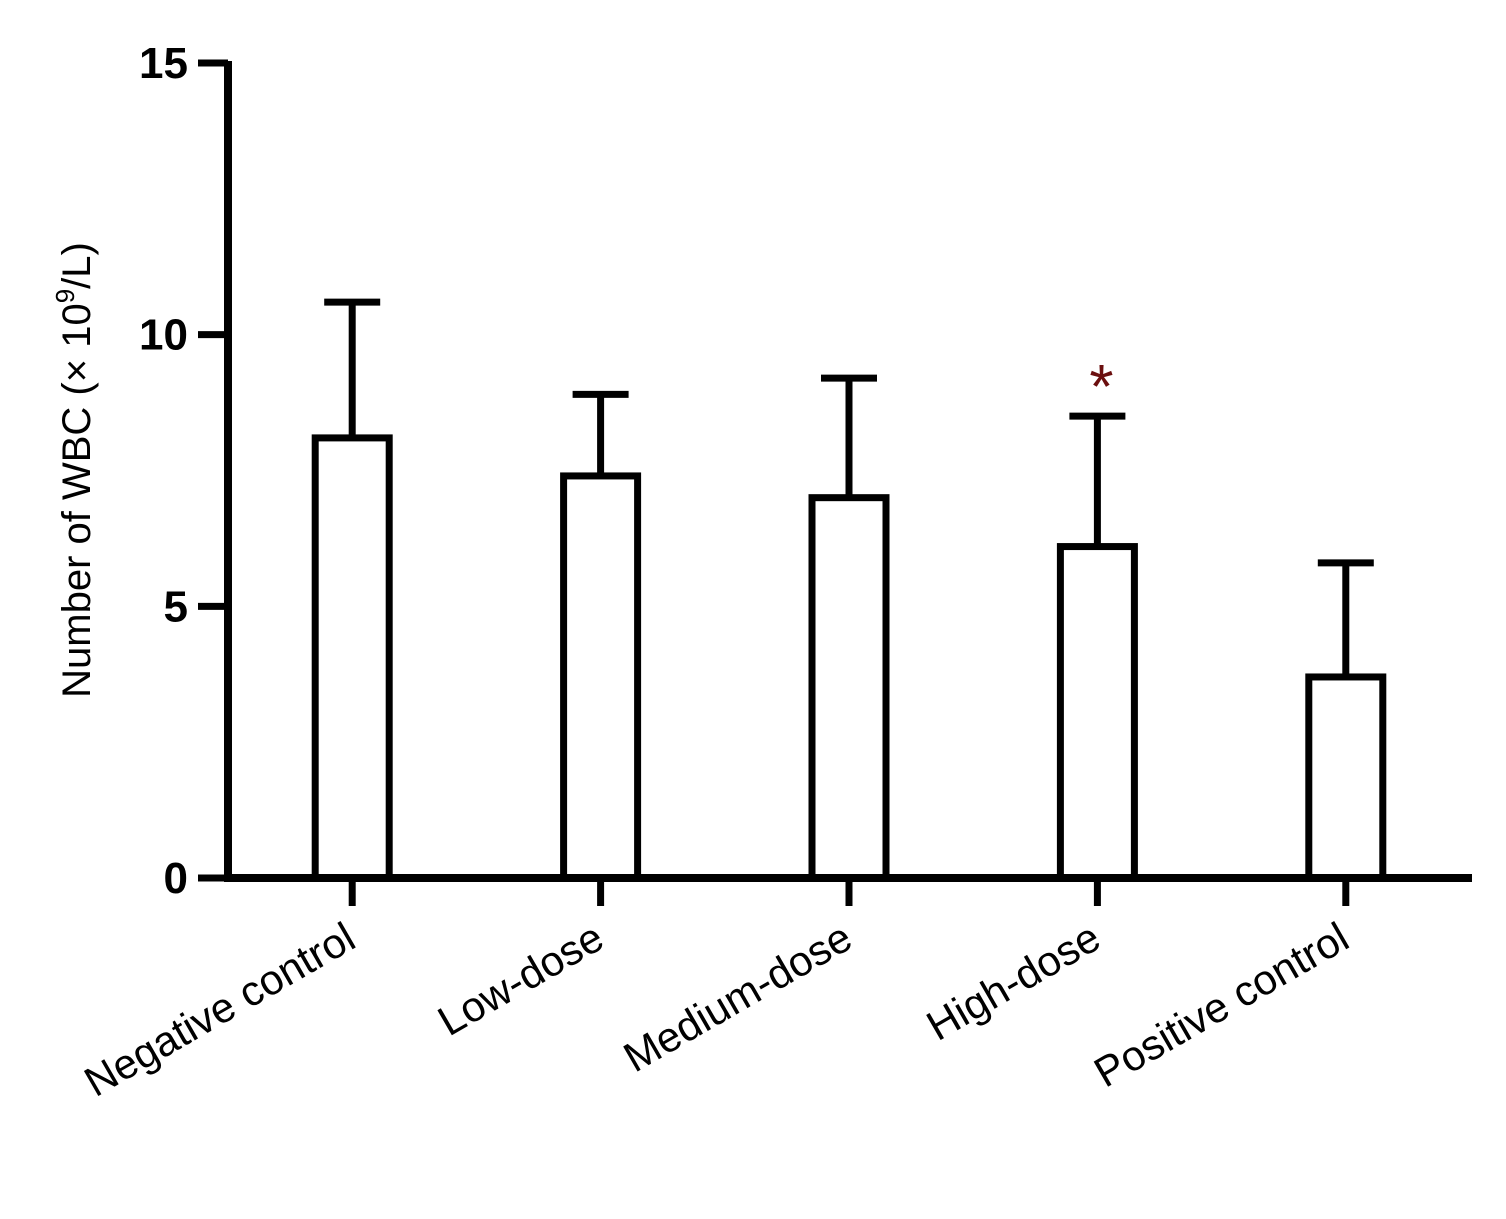  What do you see at coordinates (219, 1009) in the screenshot?
I see `x-tick-label: Negative control` at bounding box center [219, 1009].